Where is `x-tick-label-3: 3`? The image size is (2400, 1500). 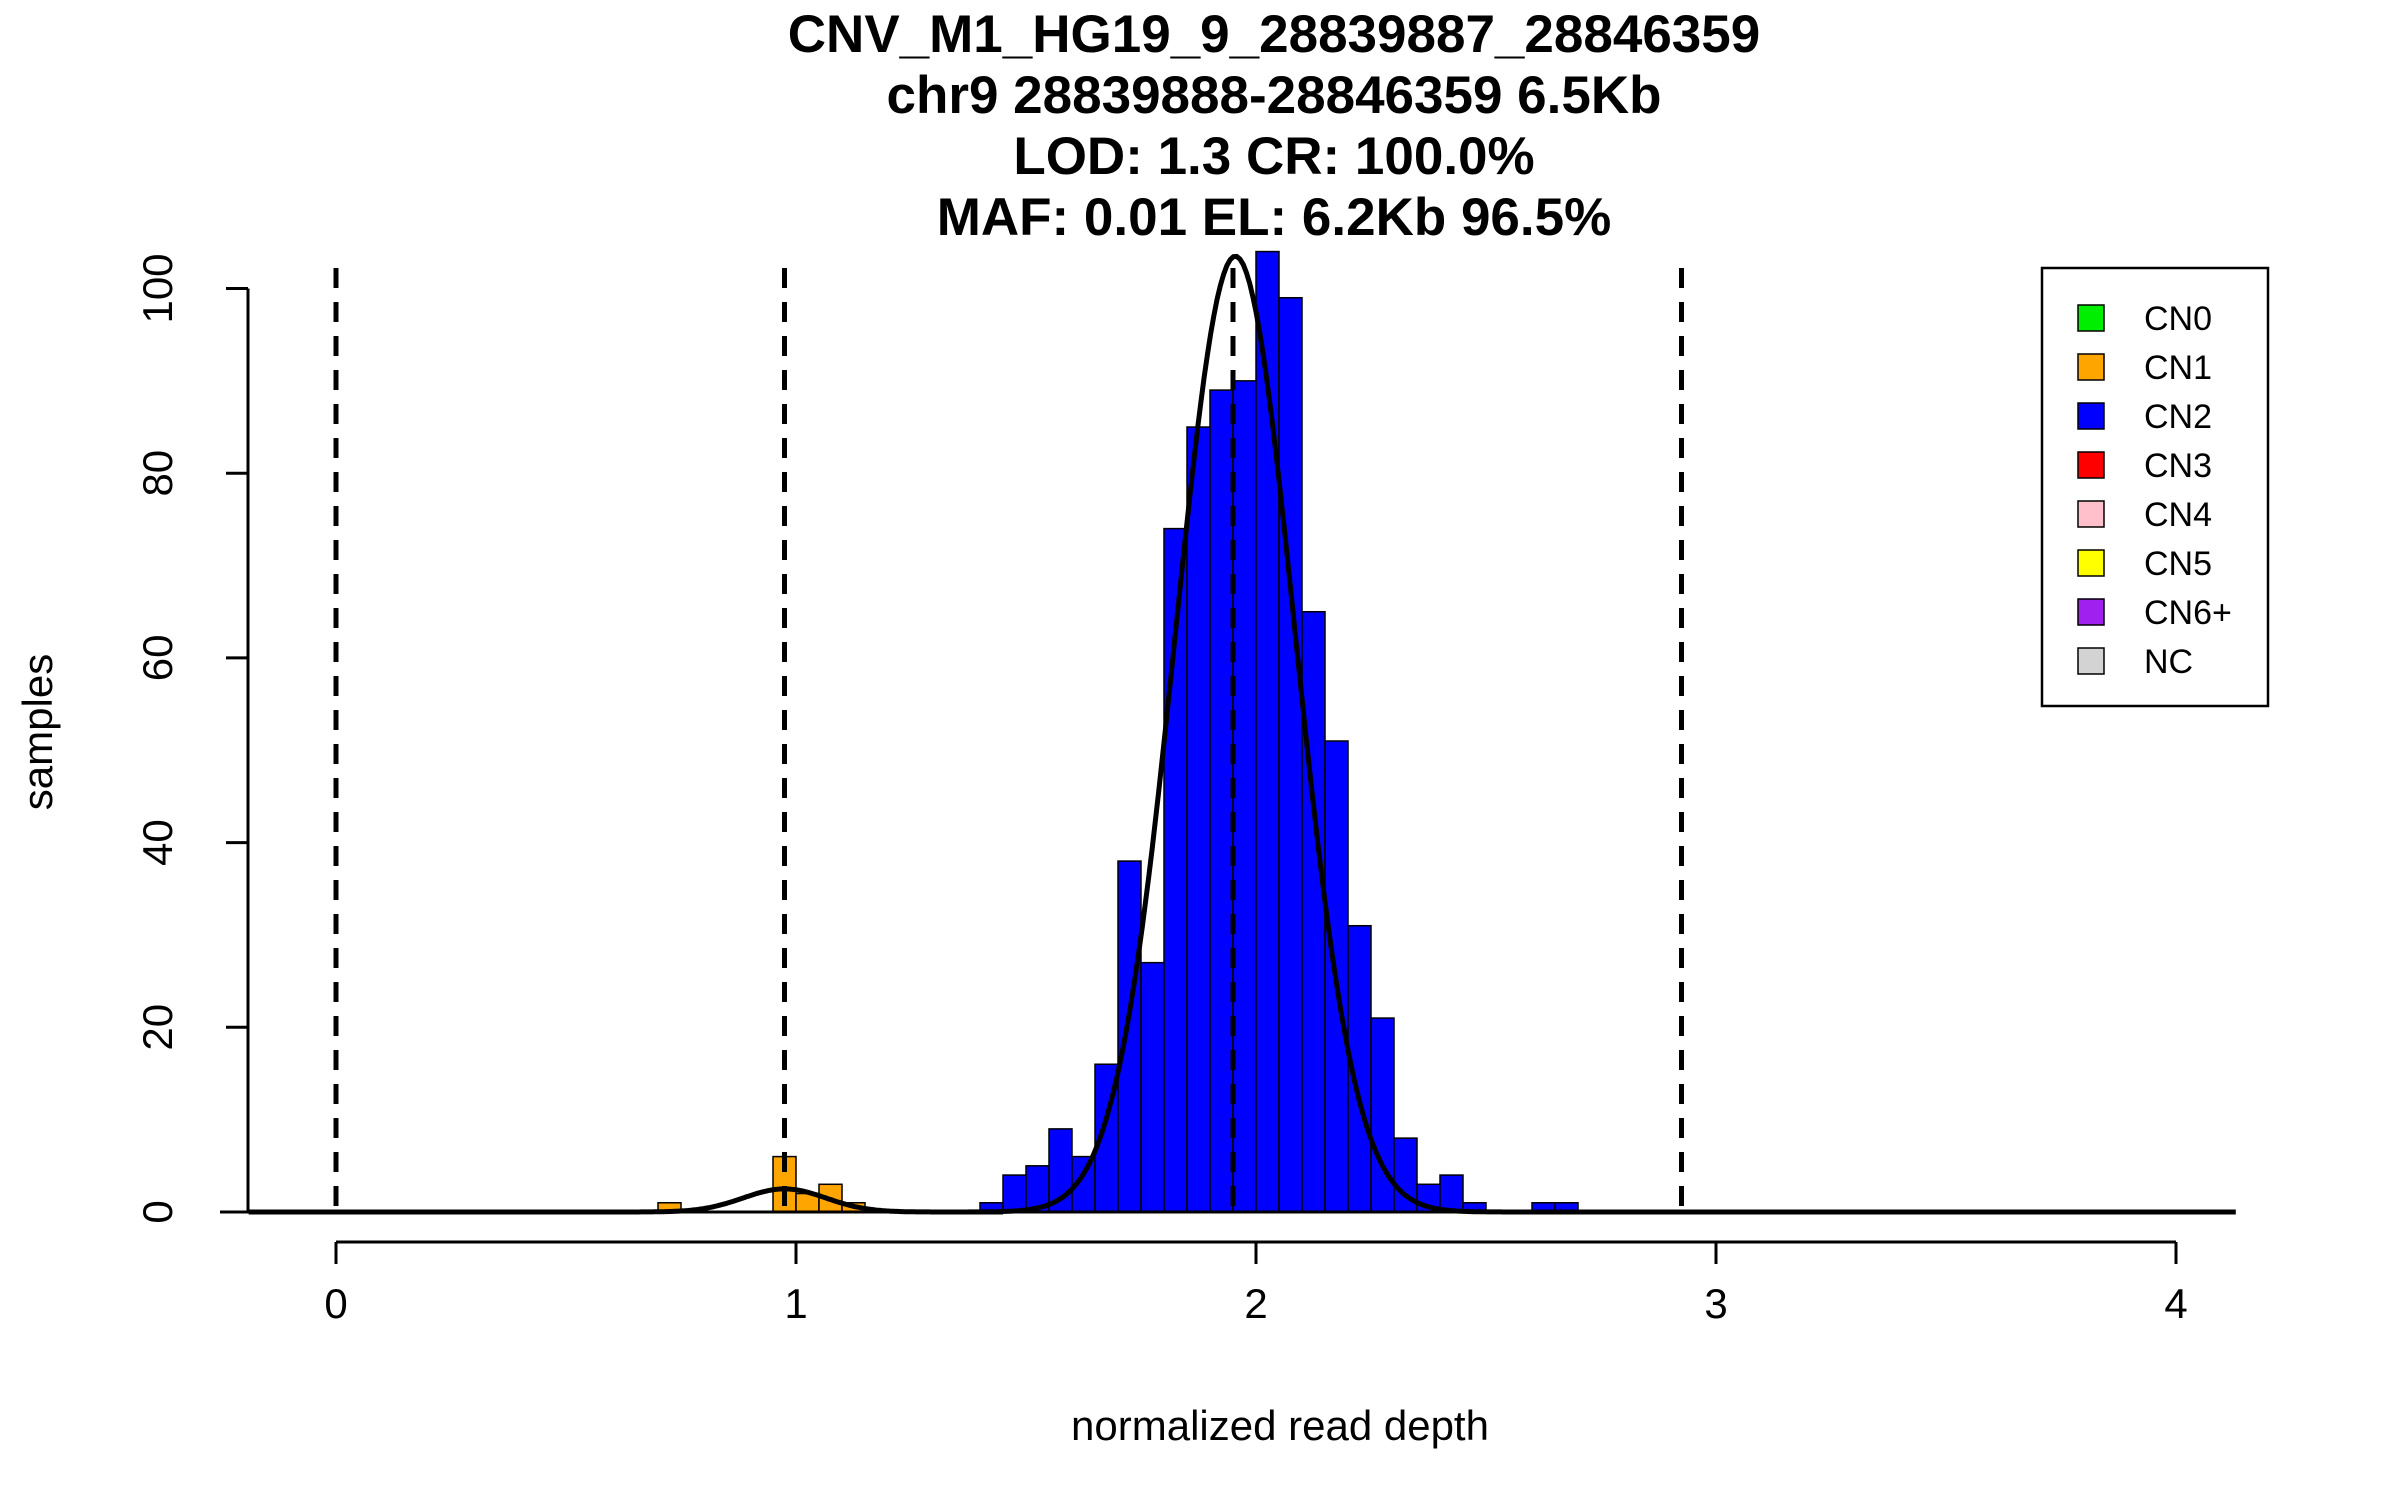 x-tick-label-3: 3 is located at coordinates (1715, 1303).